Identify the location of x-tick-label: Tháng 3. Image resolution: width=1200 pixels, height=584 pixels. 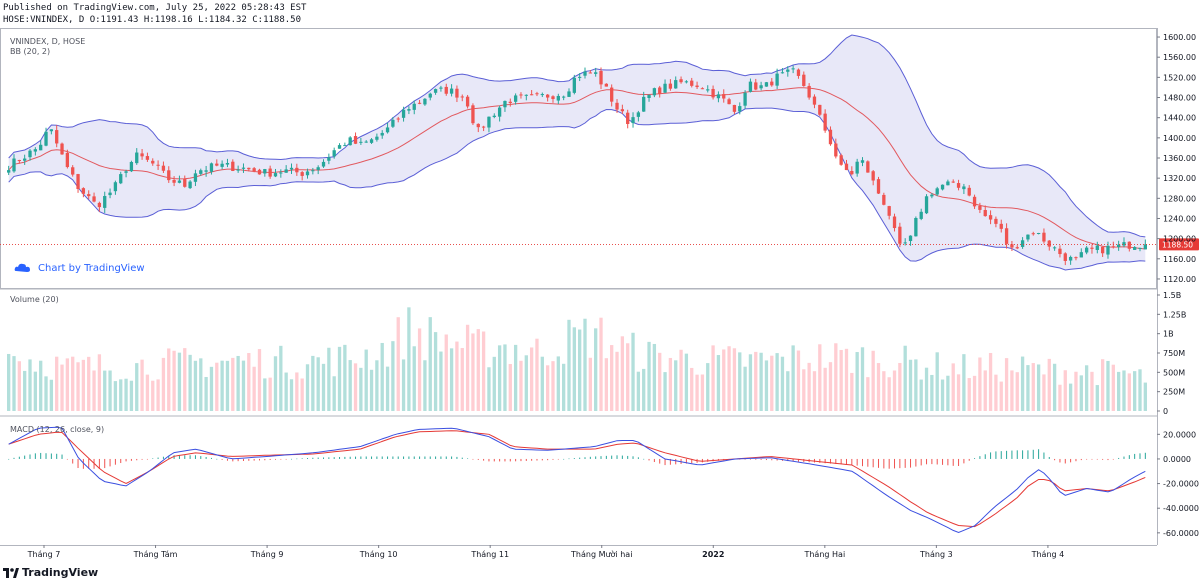
(936, 554).